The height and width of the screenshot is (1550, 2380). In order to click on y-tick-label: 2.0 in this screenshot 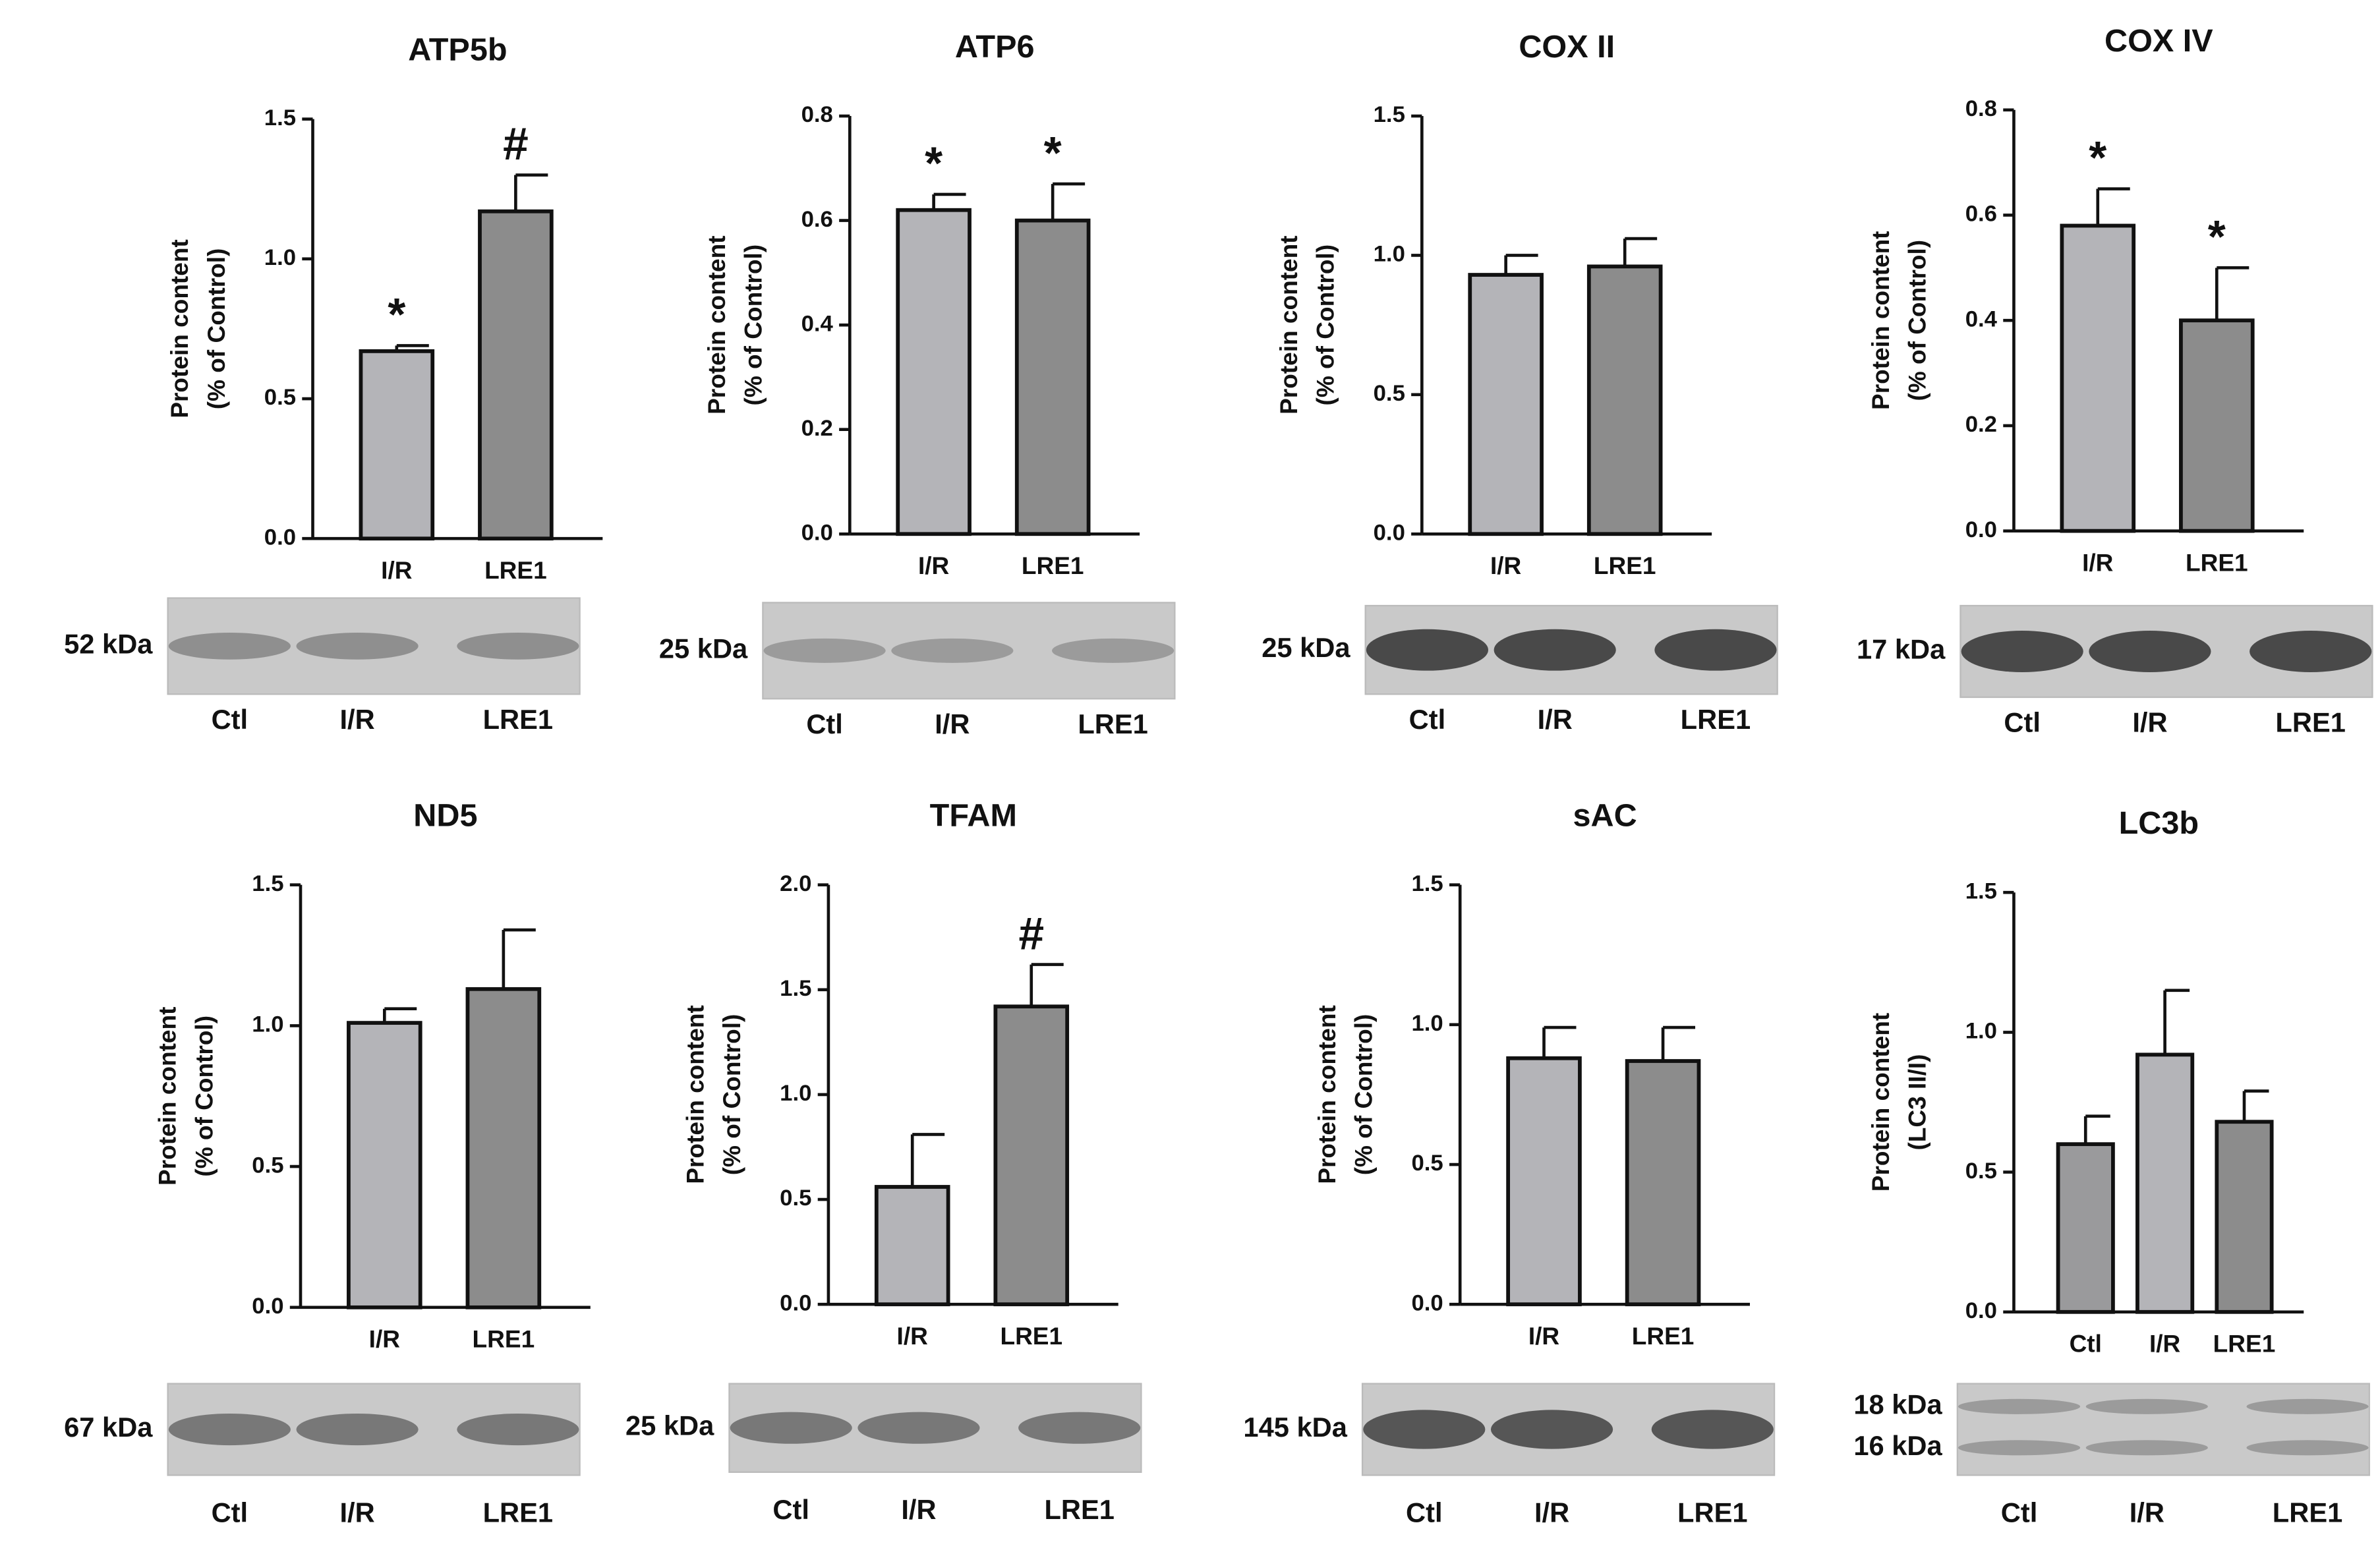, I will do `click(795, 883)`.